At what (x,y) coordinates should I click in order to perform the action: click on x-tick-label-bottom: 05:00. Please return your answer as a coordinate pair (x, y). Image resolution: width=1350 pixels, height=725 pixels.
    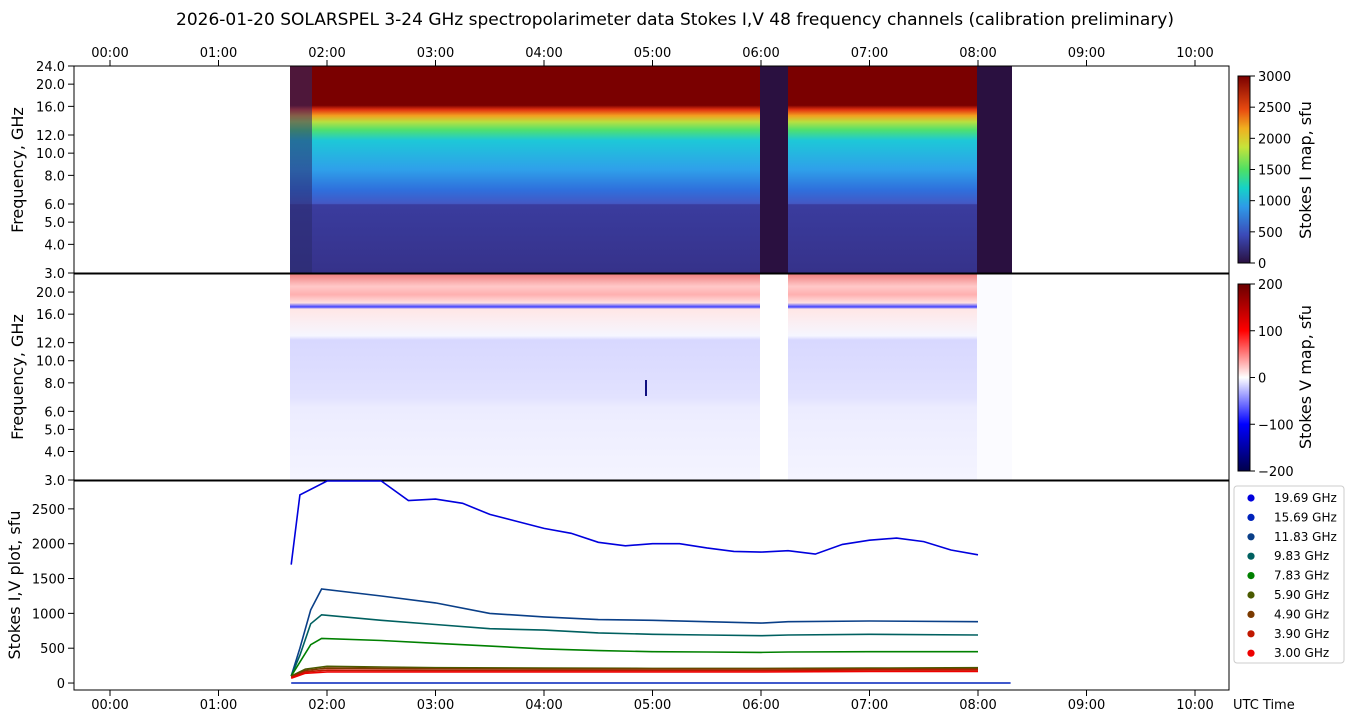
    Looking at the image, I should click on (652, 705).